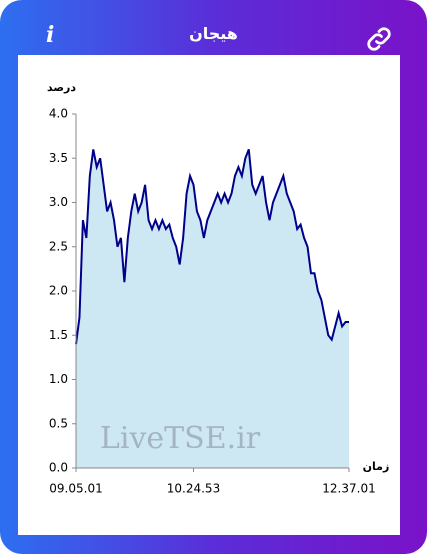 This screenshot has width=427, height=554. What do you see at coordinates (348, 489) in the screenshot?
I see `x-tick-label: 12.37.01` at bounding box center [348, 489].